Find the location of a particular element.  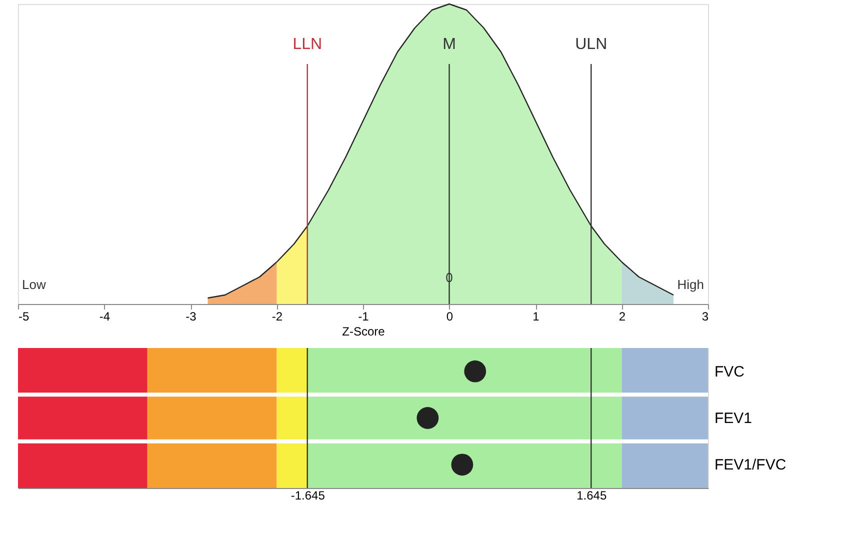

x-tick-label: 1.645 is located at coordinates (591, 495).